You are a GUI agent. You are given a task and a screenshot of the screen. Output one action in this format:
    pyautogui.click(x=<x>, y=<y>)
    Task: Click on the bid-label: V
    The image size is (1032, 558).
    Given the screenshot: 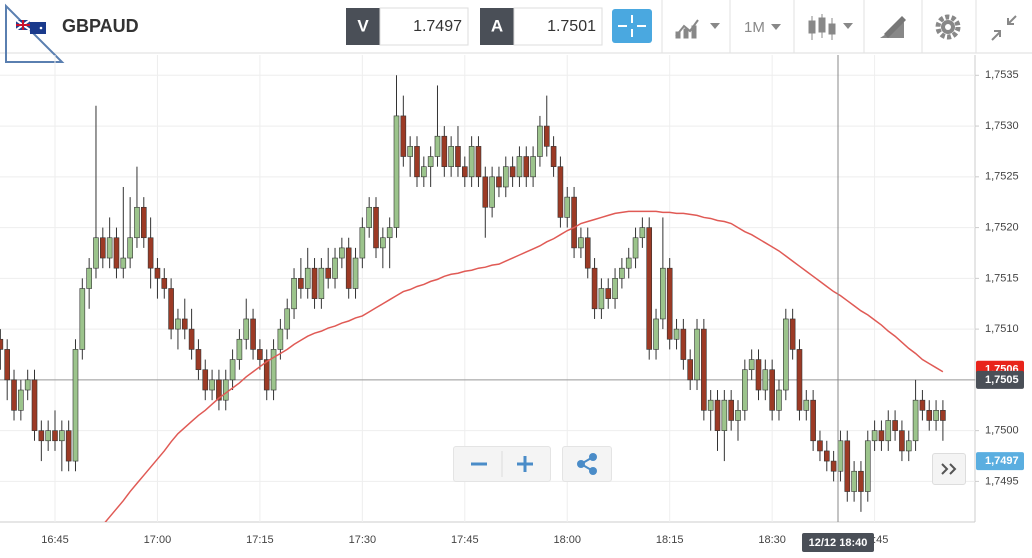 What is the action you would take?
    pyautogui.click(x=363, y=25)
    